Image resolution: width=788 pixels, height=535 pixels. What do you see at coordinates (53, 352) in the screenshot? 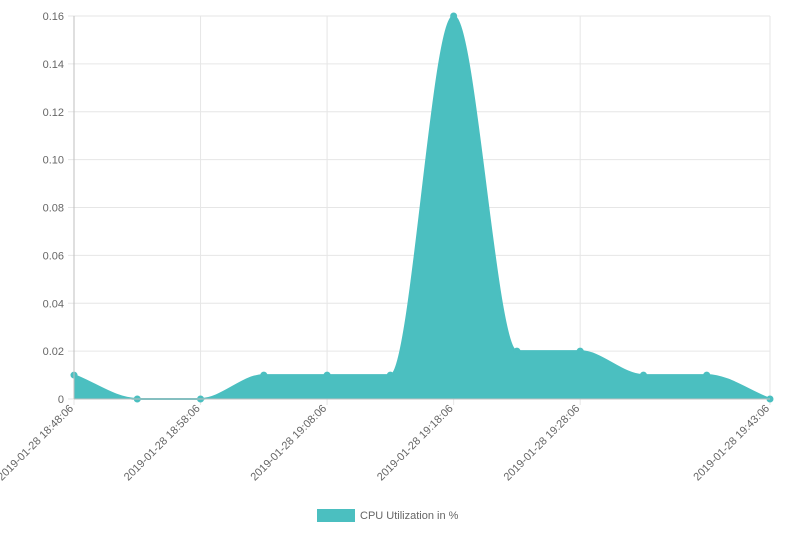
I see `y-tick-label: 0.02` at bounding box center [53, 352].